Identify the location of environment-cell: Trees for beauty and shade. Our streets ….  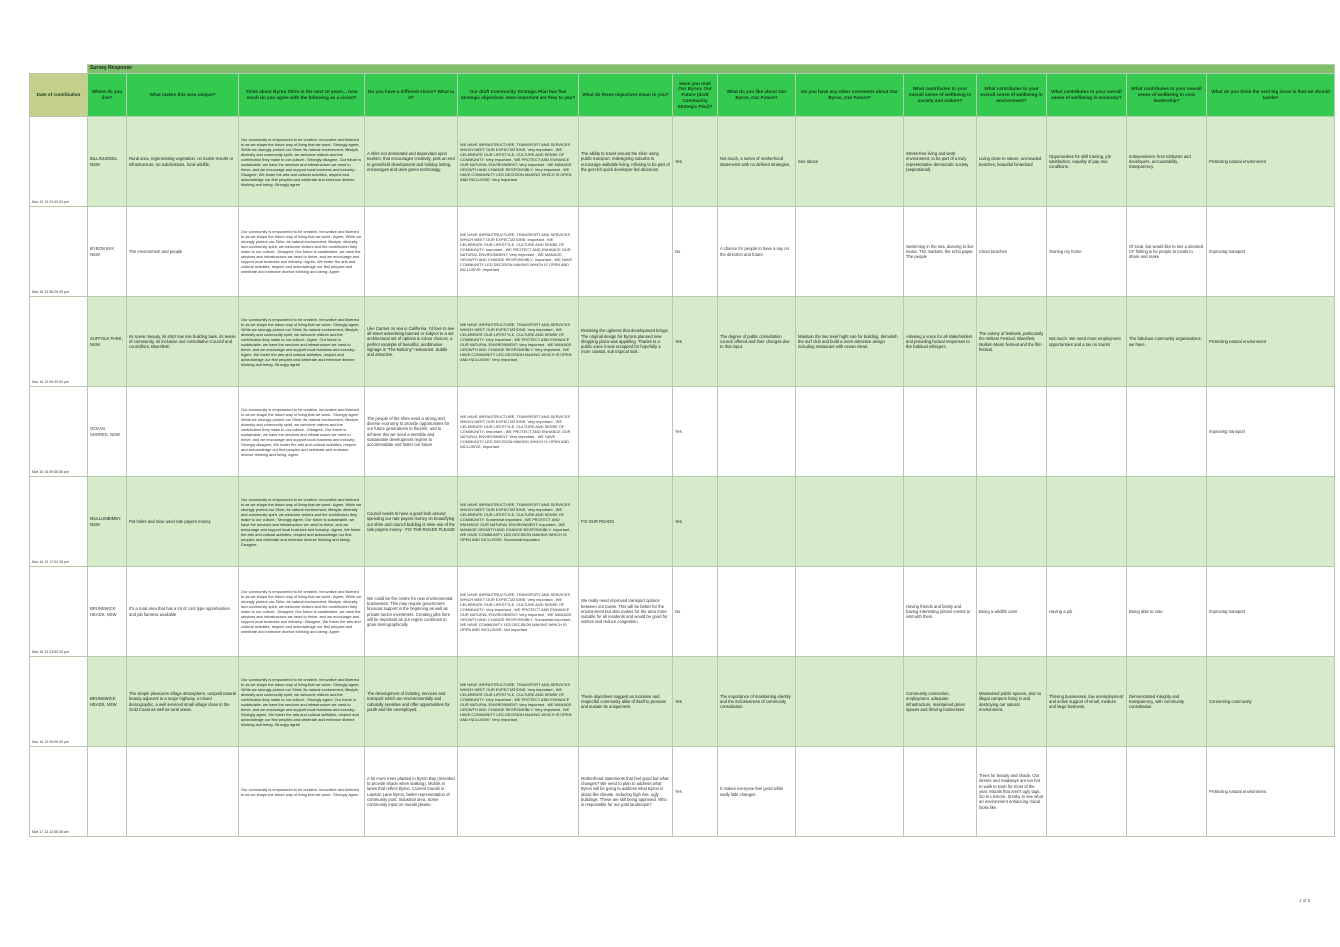
(1011, 791).